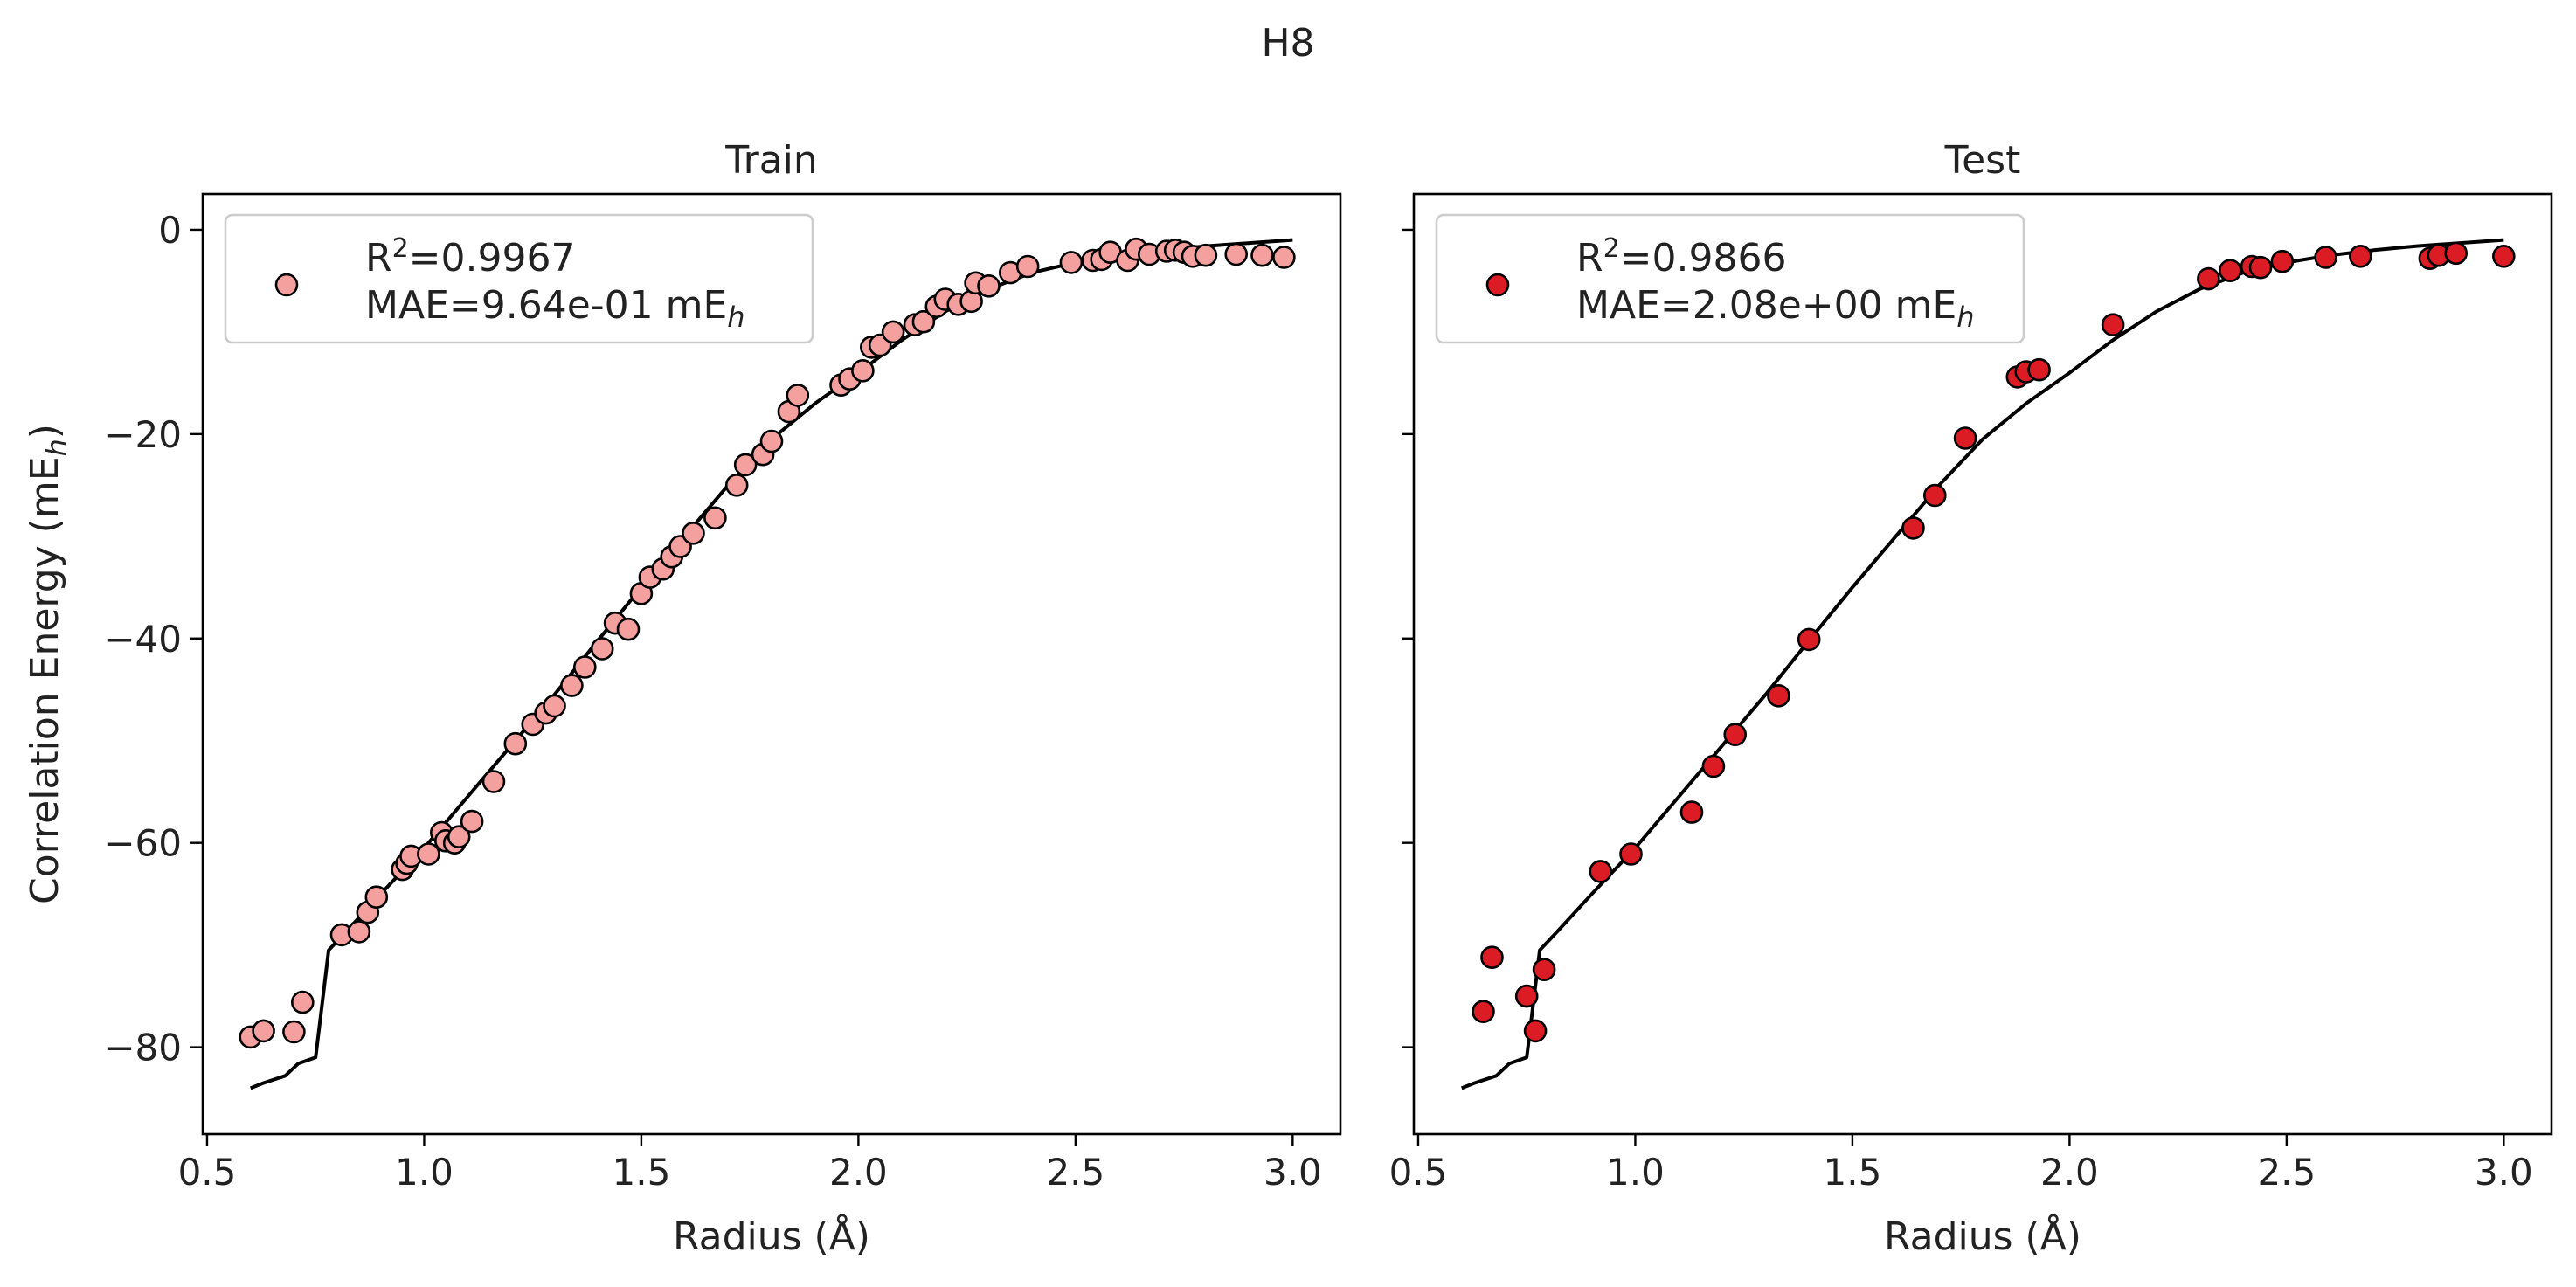 Image resolution: width=2576 pixels, height=1287 pixels. What do you see at coordinates (1982, 1236) in the screenshot?
I see `test-xlabel: Radius (Å)` at bounding box center [1982, 1236].